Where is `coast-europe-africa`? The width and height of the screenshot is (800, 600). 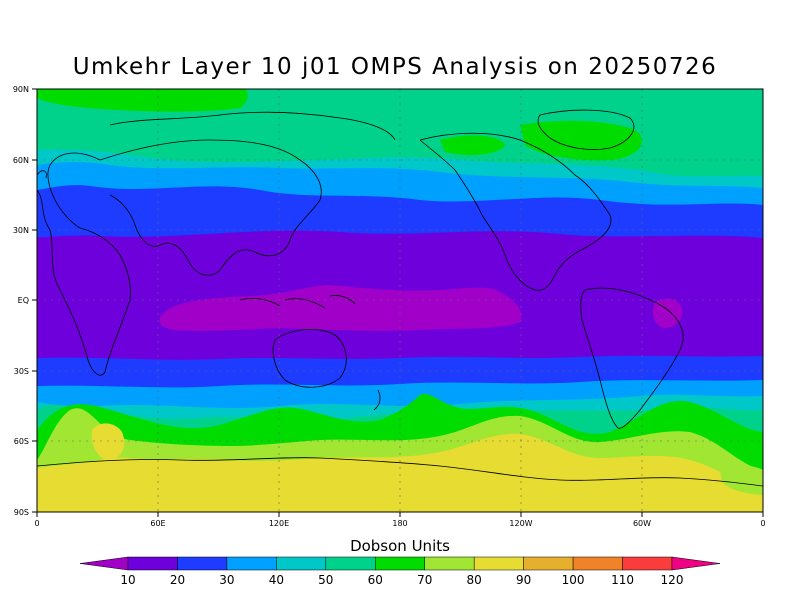
coast-europe-africa is located at coordinates (84, 264).